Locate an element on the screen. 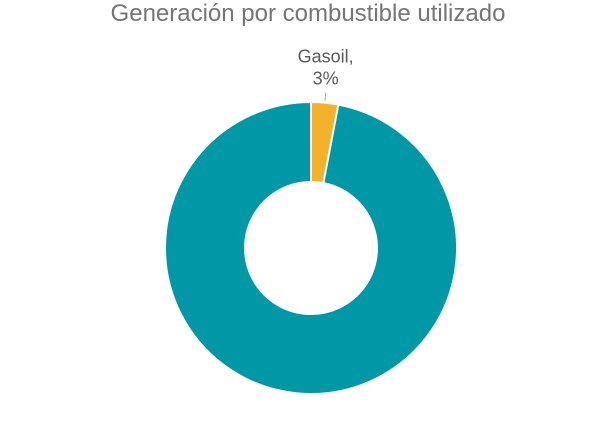 The height and width of the screenshot is (434, 616). chart-title: Generación por combustible utilizado is located at coordinates (308, 13).